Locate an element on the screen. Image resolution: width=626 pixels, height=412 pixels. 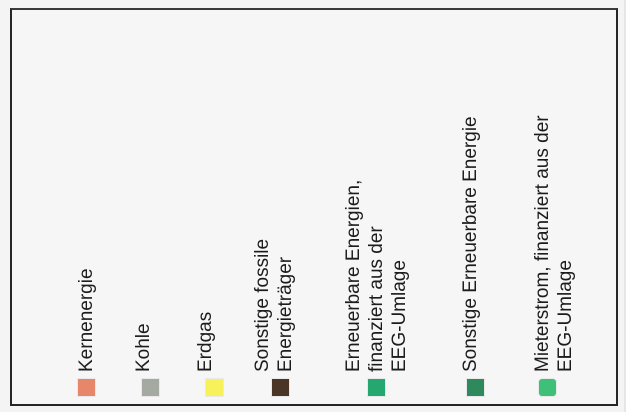
legend-item-kernenergie: Kernenergie is located at coordinates (117, 209).